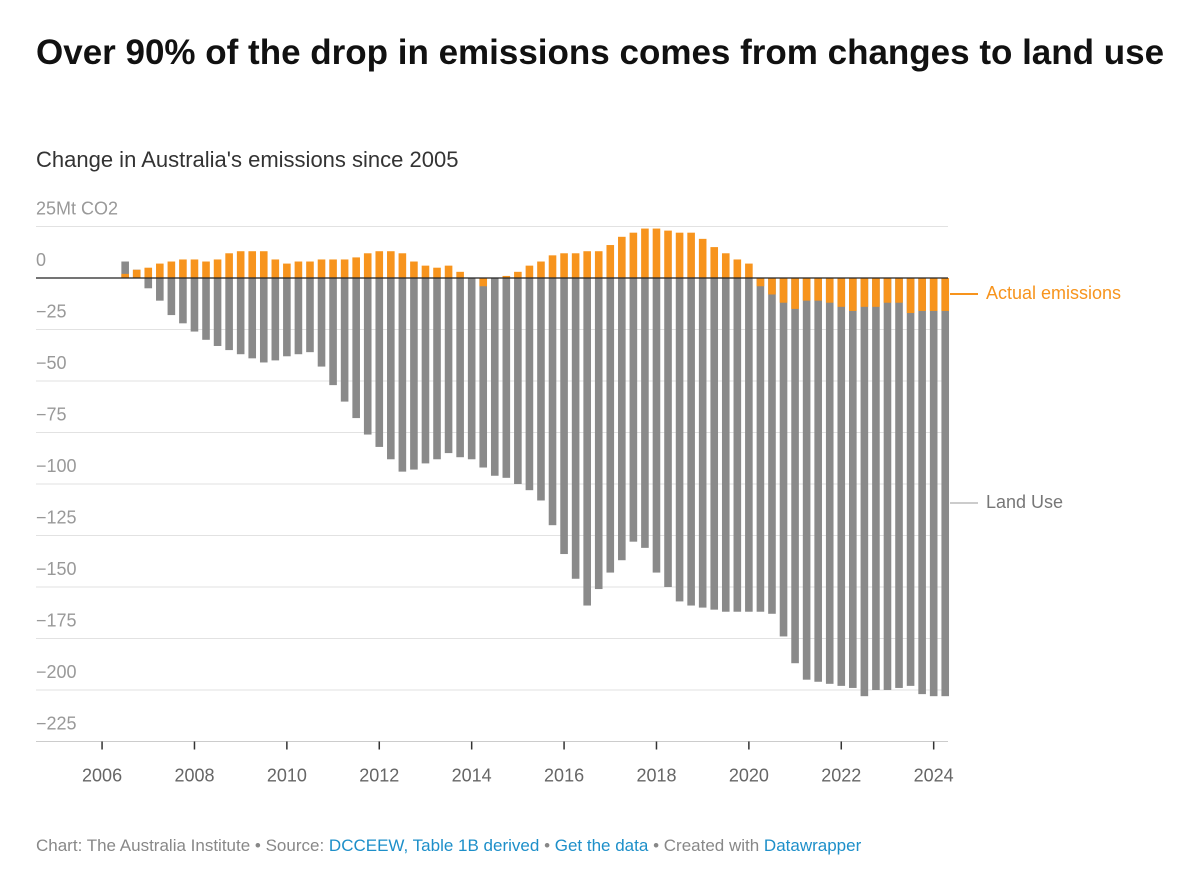  Describe the element at coordinates (289, 845) in the screenshot. I see `source-prefix: • Source:` at that location.